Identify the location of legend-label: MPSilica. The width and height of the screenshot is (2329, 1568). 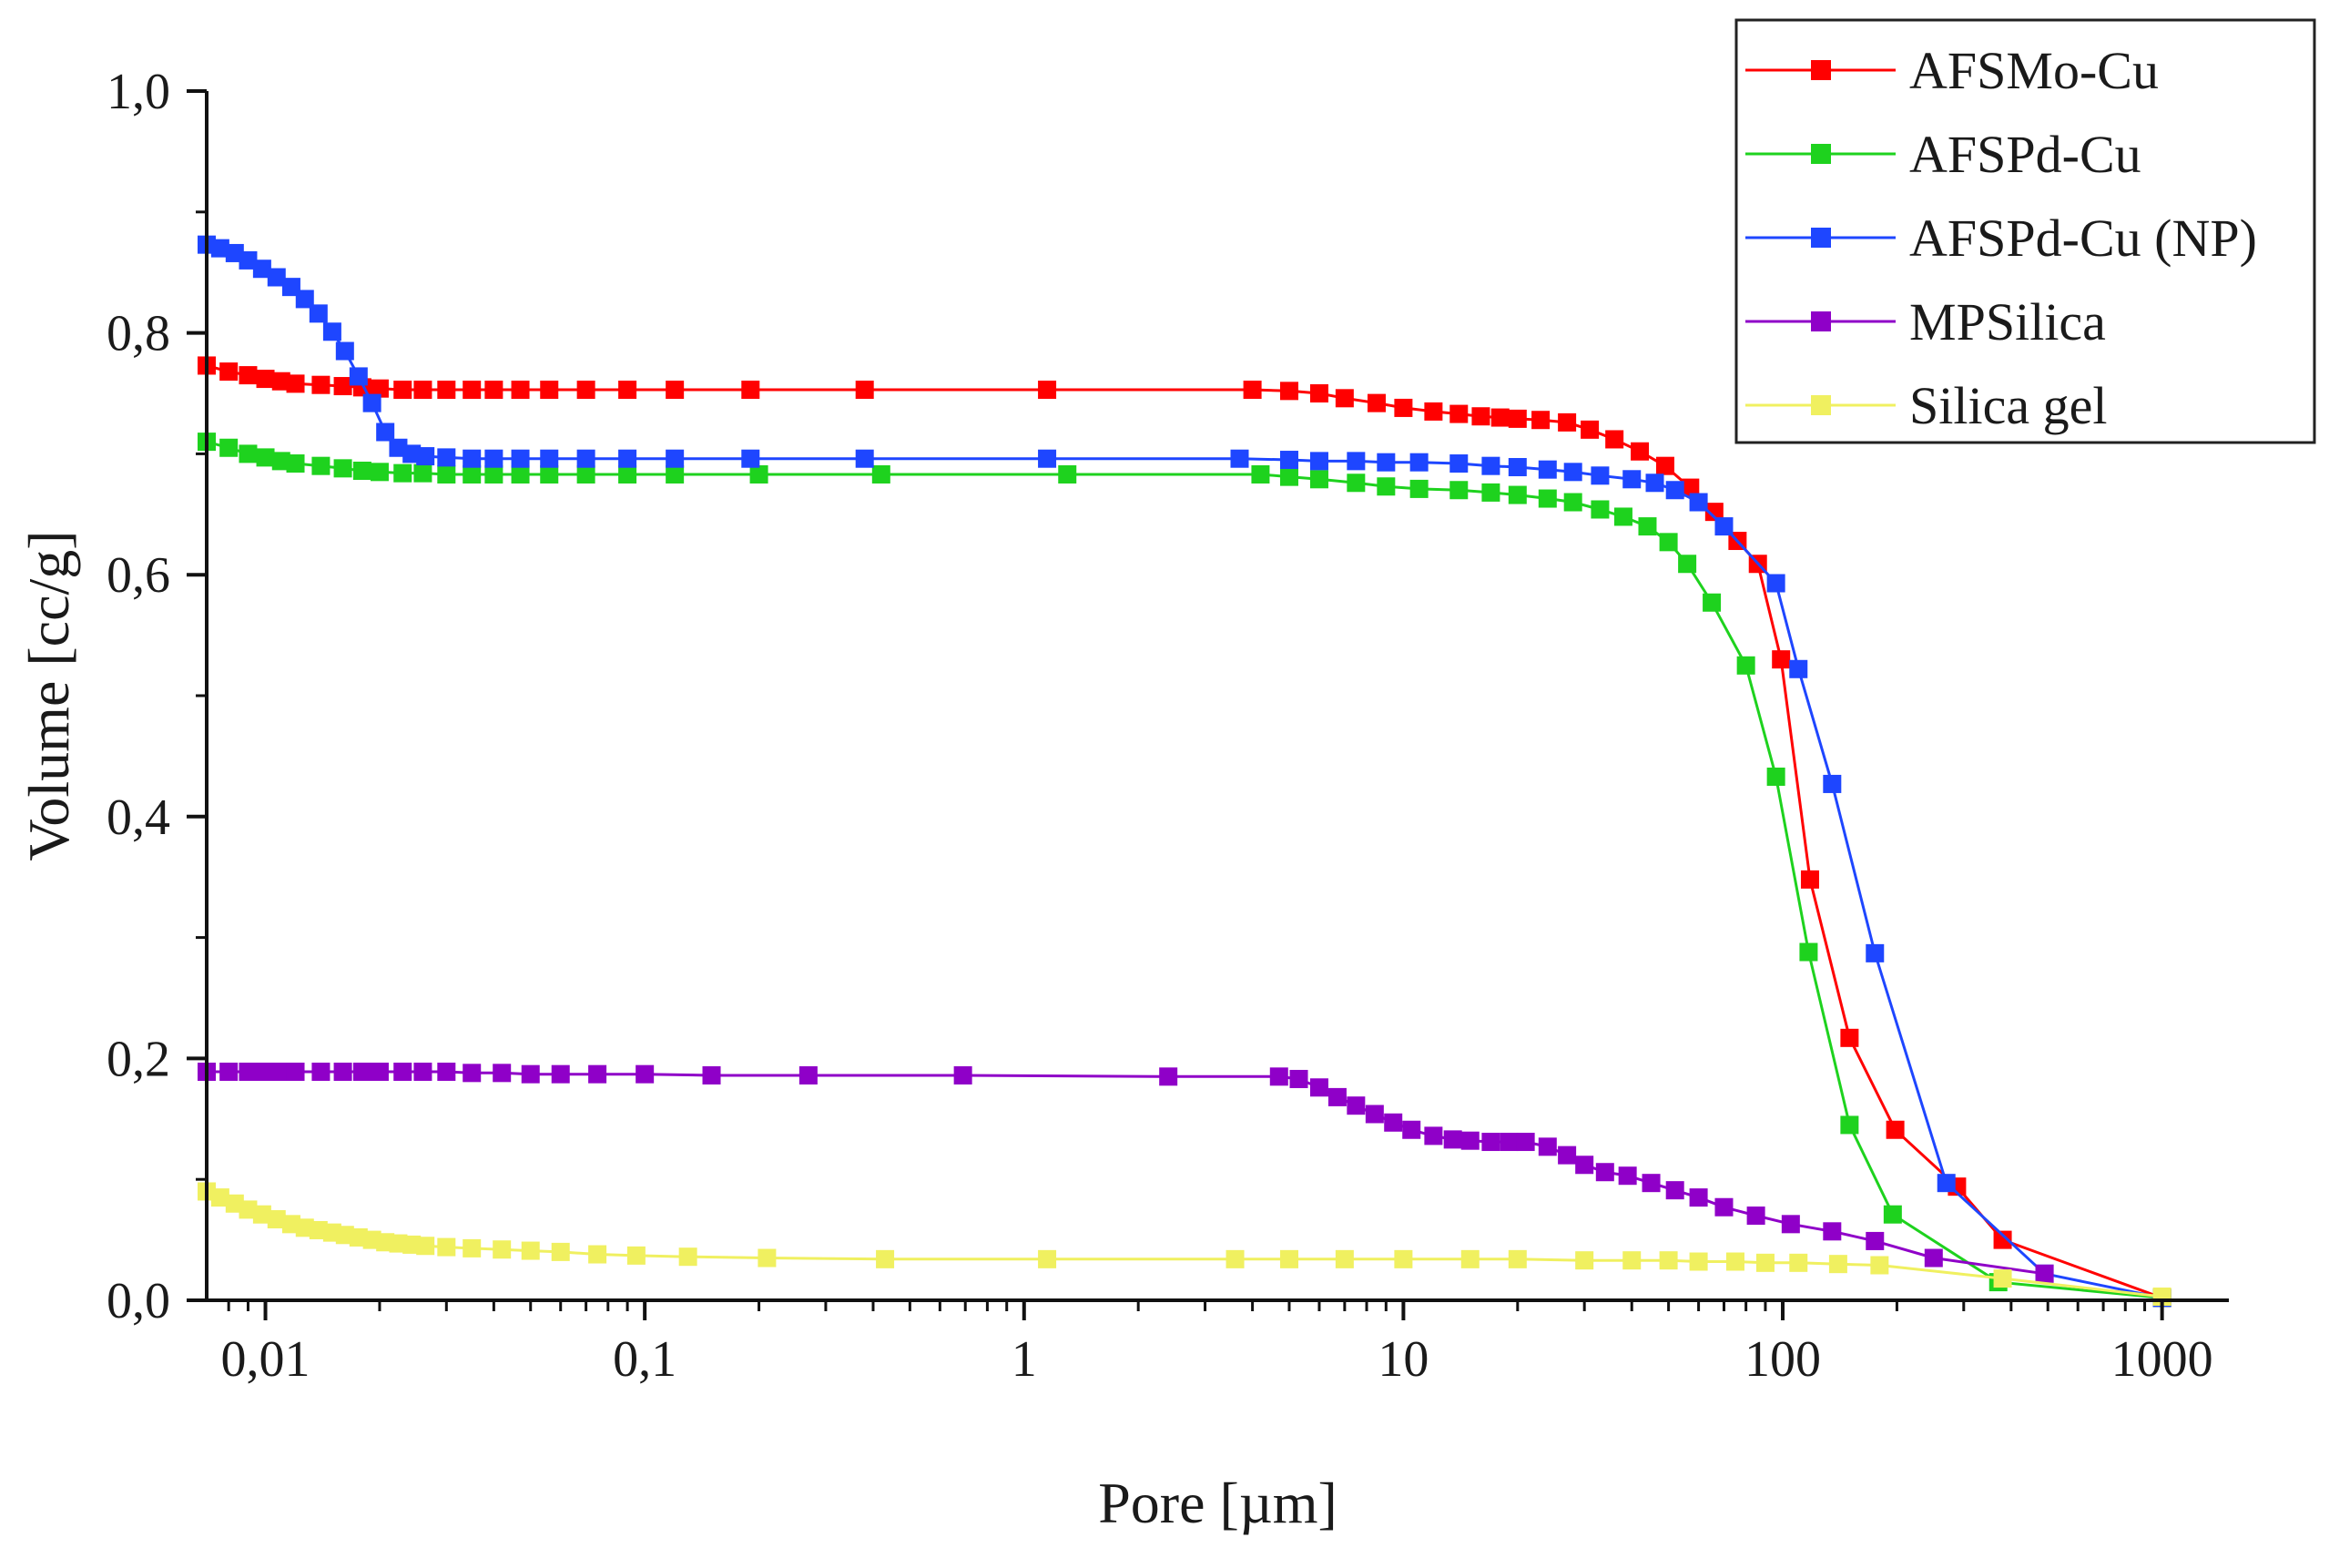
(2007, 321).